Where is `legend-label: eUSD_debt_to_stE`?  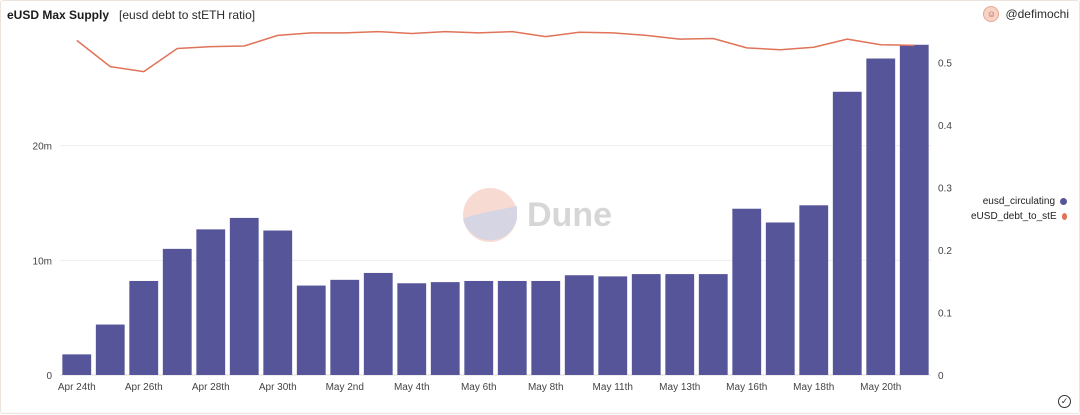
legend-label: eUSD_debt_to_stE is located at coordinates (1014, 216).